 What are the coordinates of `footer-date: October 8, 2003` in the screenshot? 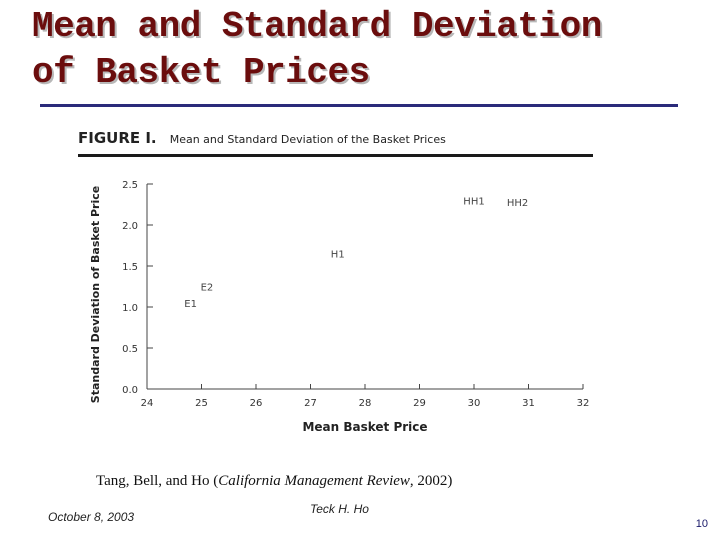 It's located at (91, 517).